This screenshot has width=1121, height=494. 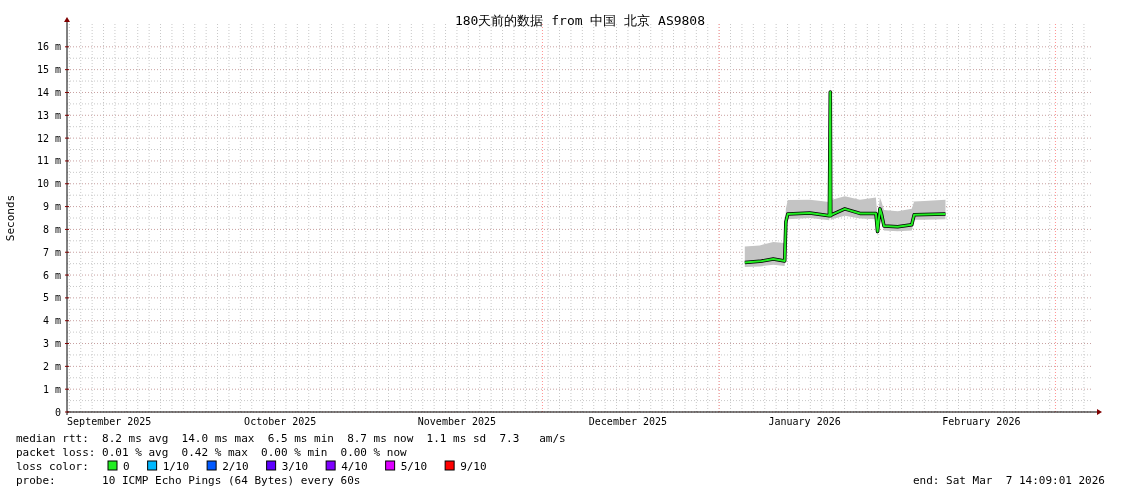 What do you see at coordinates (235, 466) in the screenshot?
I see `legend-label: 2/10` at bounding box center [235, 466].